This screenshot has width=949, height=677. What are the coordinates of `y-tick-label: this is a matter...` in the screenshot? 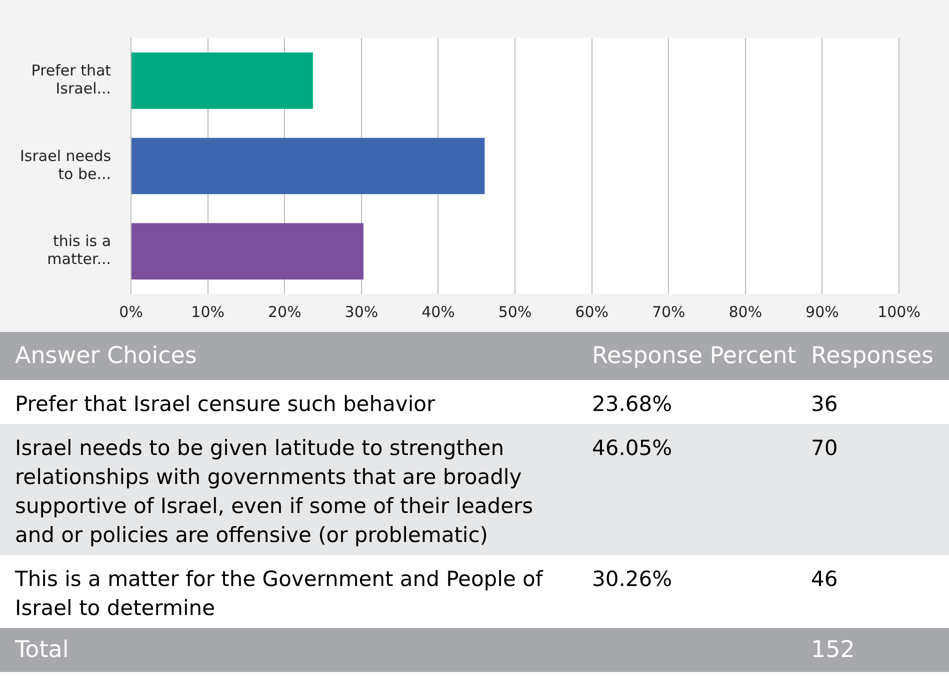 It's located at (79, 250).